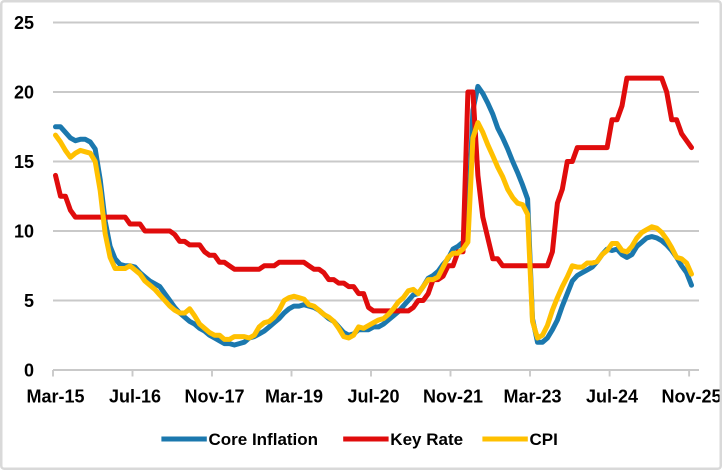 The height and width of the screenshot is (470, 722). I want to click on svg-text: 25, so click(24, 23).